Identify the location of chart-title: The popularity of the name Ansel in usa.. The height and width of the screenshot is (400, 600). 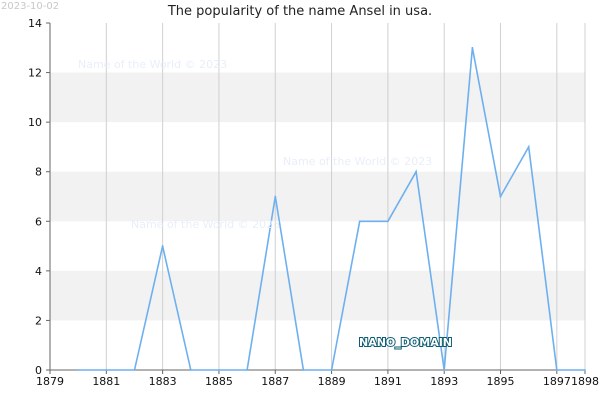
(299, 11).